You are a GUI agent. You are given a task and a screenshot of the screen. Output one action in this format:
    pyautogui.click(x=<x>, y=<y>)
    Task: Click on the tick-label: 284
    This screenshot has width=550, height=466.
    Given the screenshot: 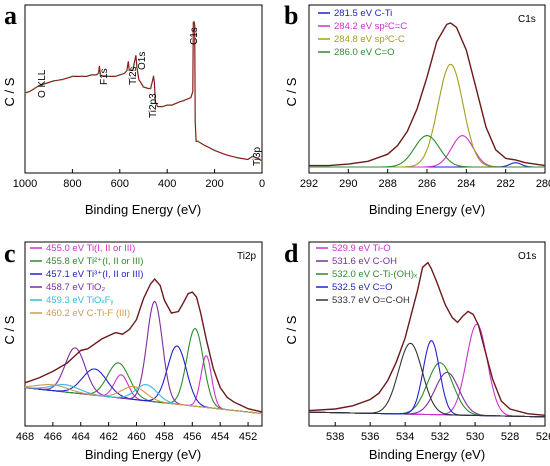 What is the action you would take?
    pyautogui.click(x=466, y=184)
    